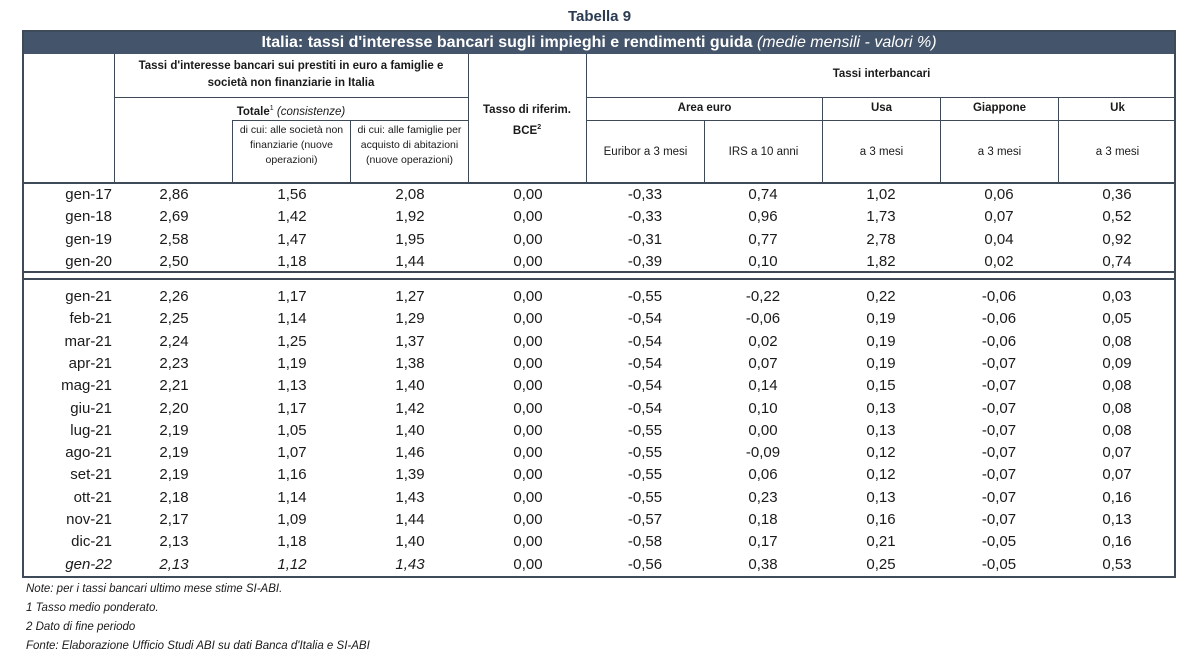  What do you see at coordinates (881, 519) in the screenshot?
I see `table-cell: 0,16` at bounding box center [881, 519].